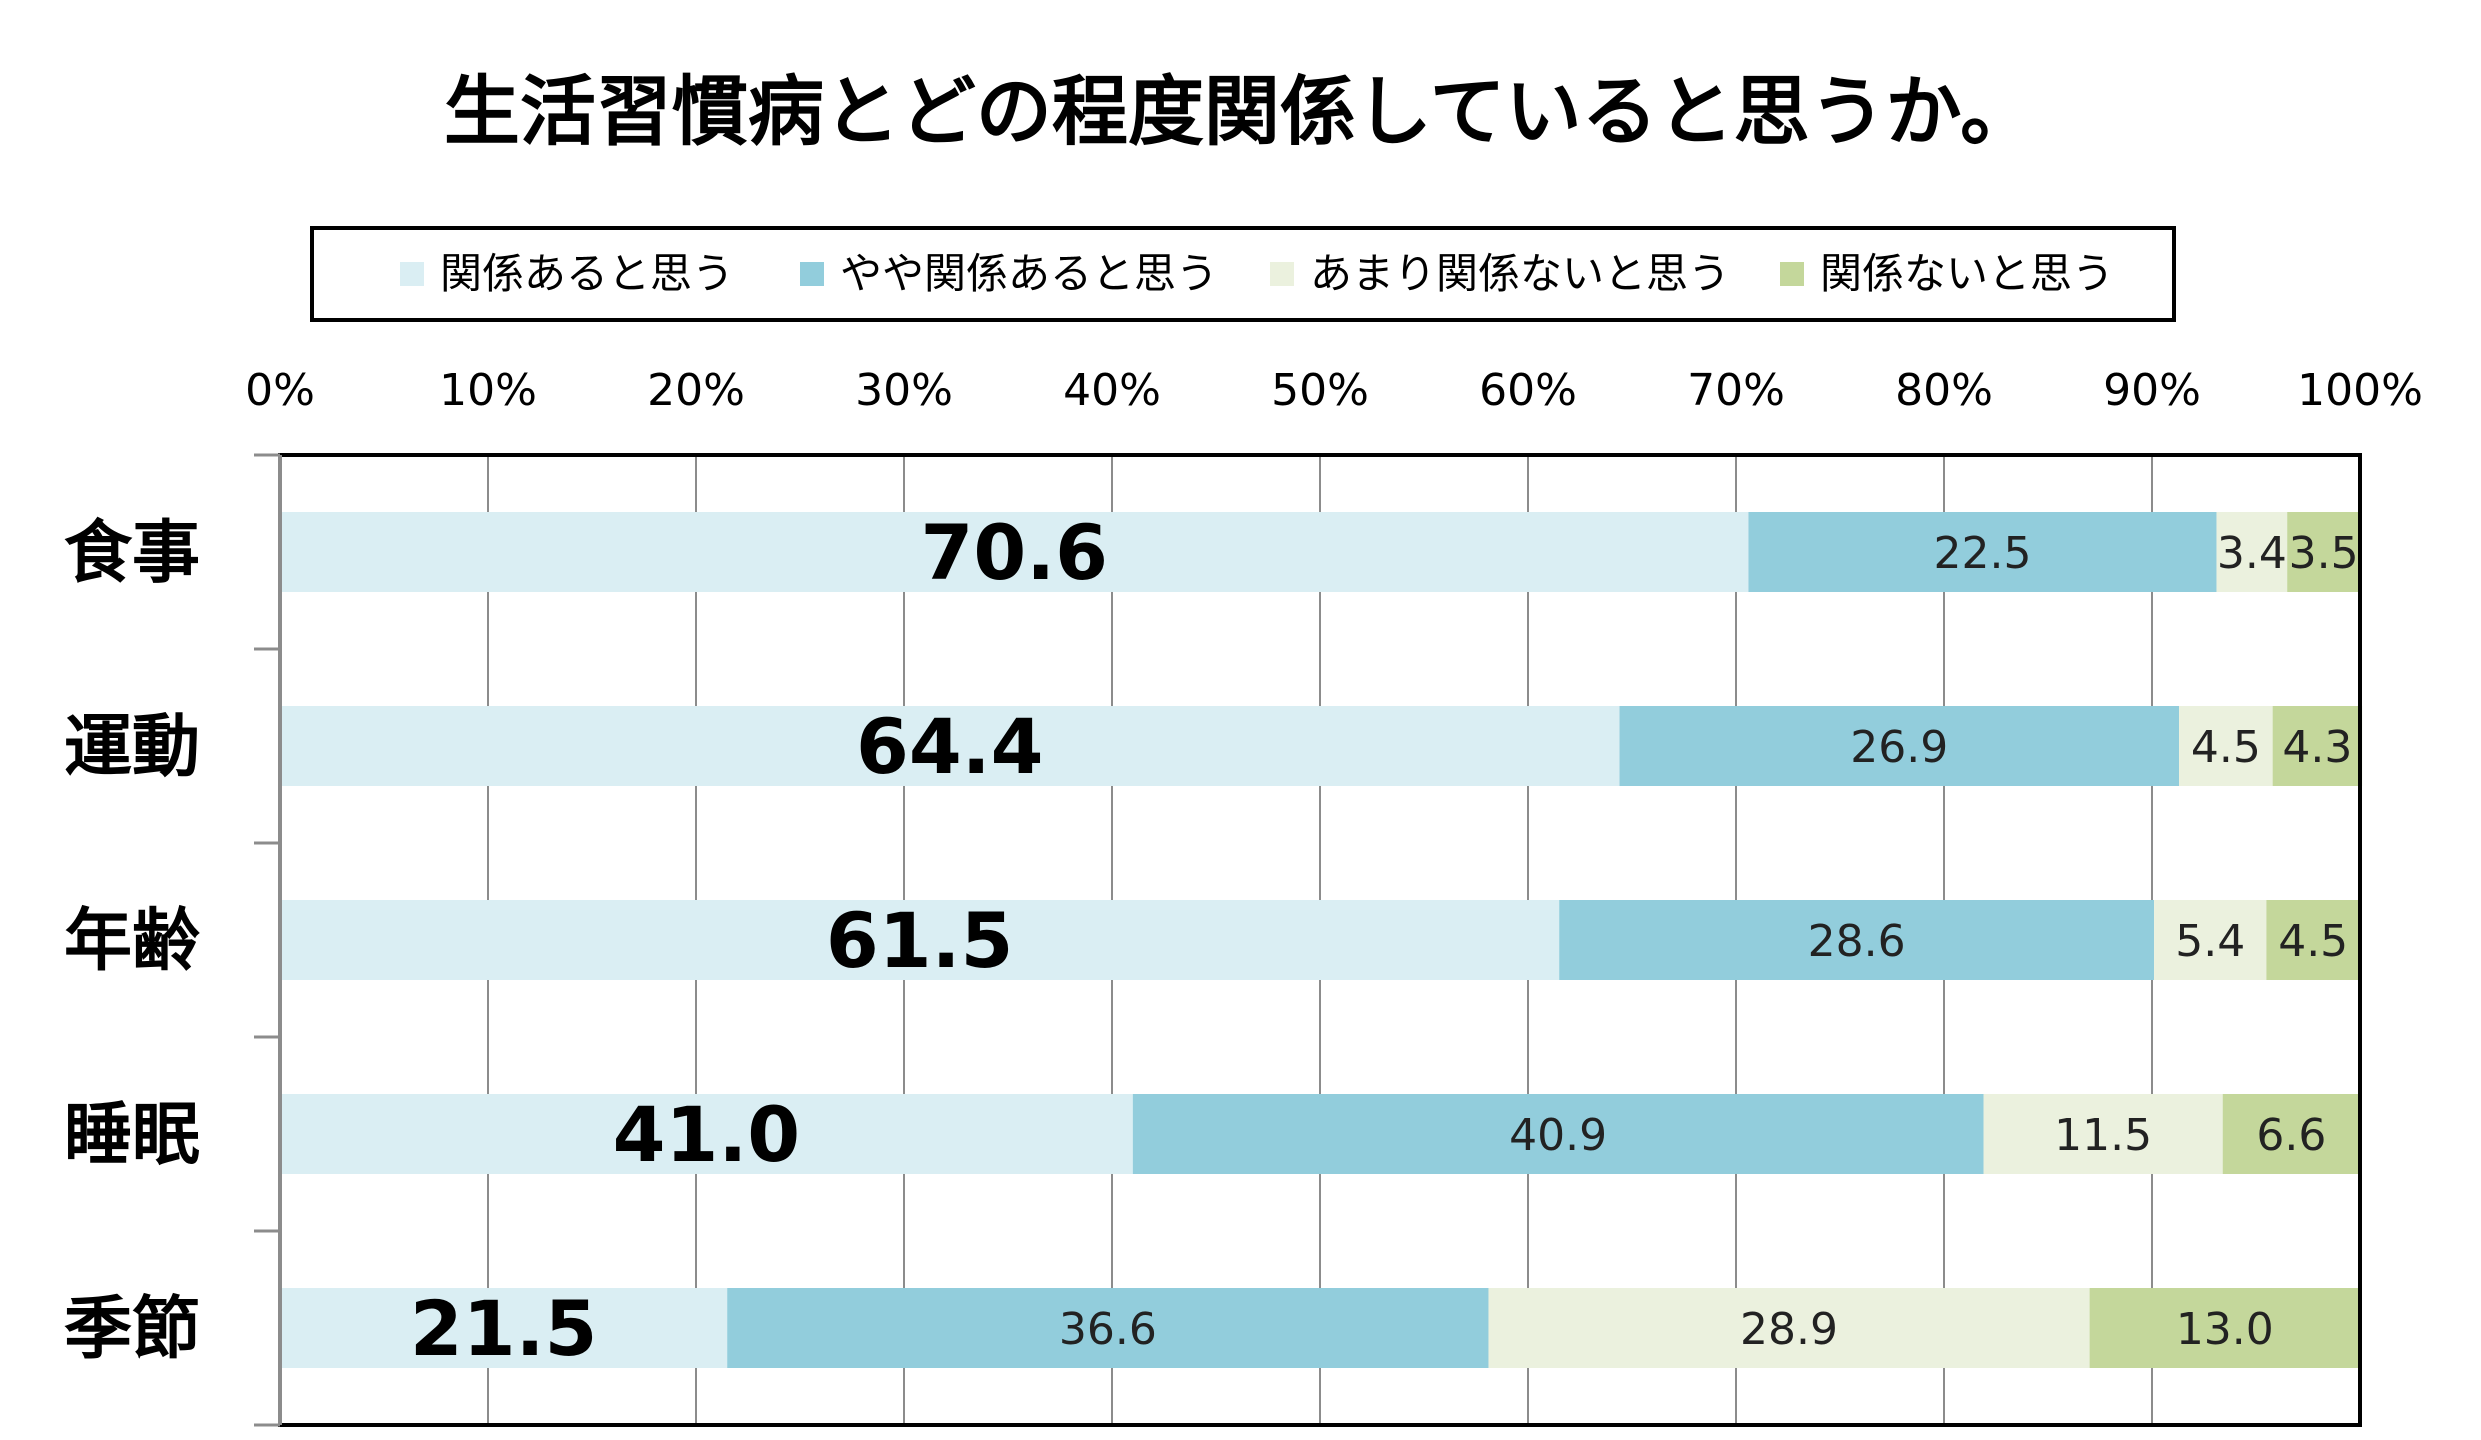 This screenshot has height=1440, width=2481. I want to click on legend-label: やや関係あると思う, so click(1029, 273).